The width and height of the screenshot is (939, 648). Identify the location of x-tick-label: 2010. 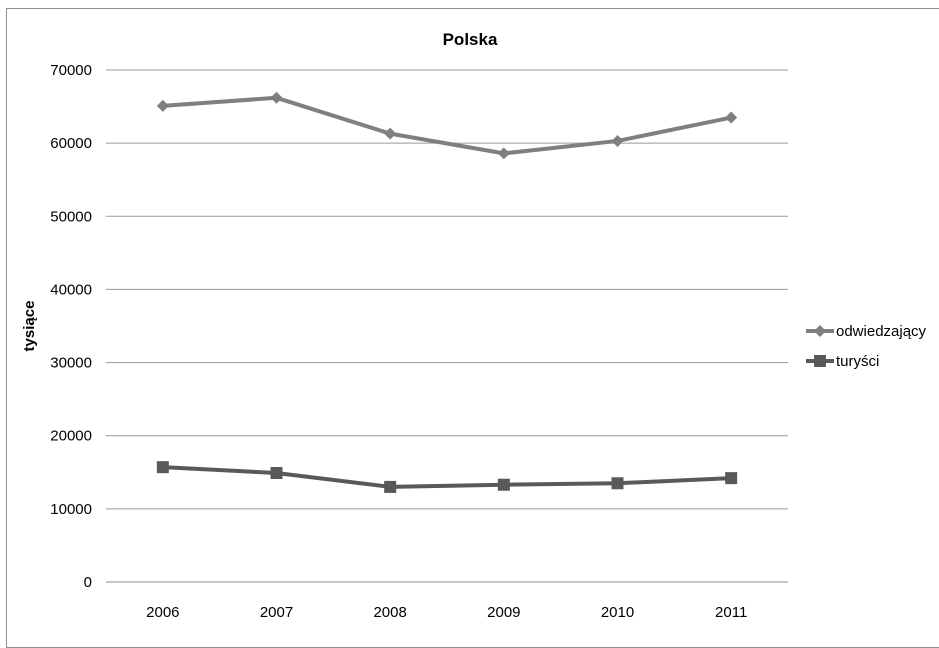
(617, 612).